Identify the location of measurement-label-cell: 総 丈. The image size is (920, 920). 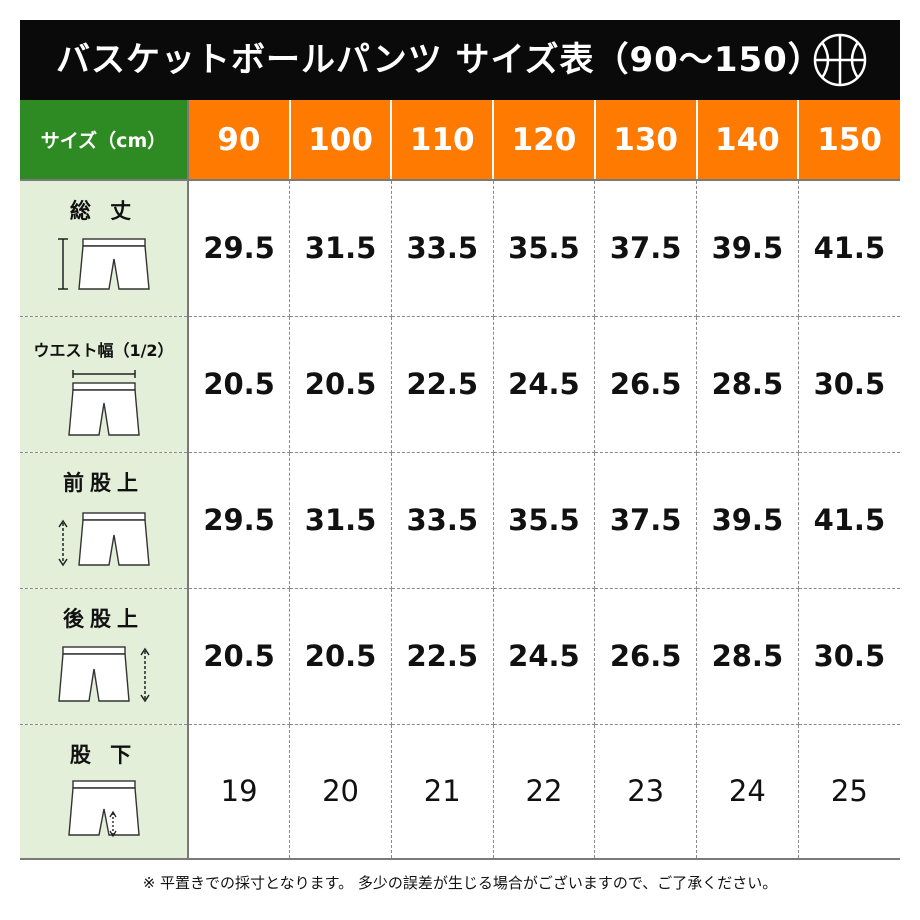
(104, 248).